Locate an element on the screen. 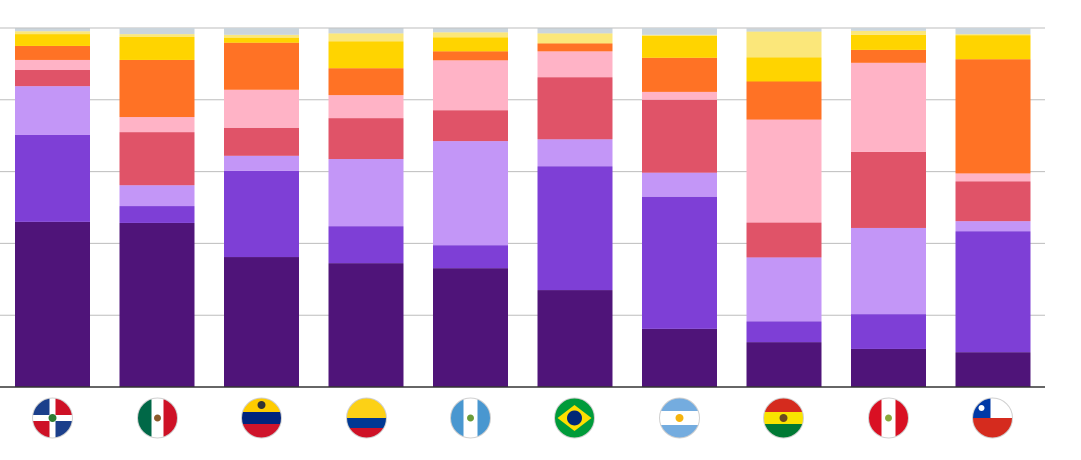  flag-borders is located at coordinates (522, 418).